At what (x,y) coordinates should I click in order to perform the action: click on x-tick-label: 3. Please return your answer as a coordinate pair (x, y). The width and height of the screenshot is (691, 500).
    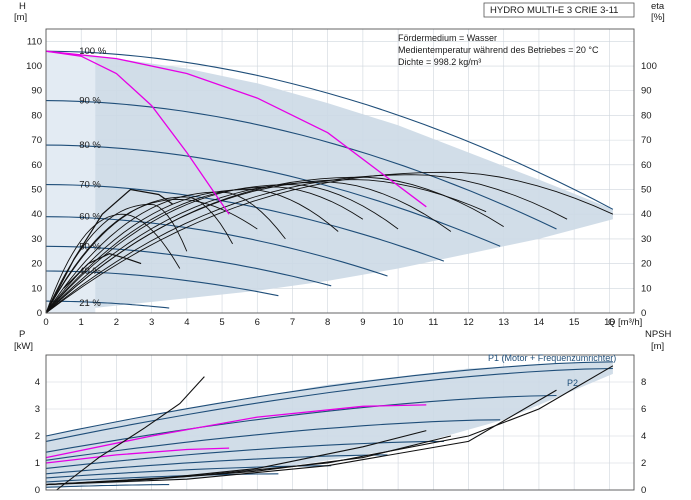
    Looking at the image, I should click on (151, 322).